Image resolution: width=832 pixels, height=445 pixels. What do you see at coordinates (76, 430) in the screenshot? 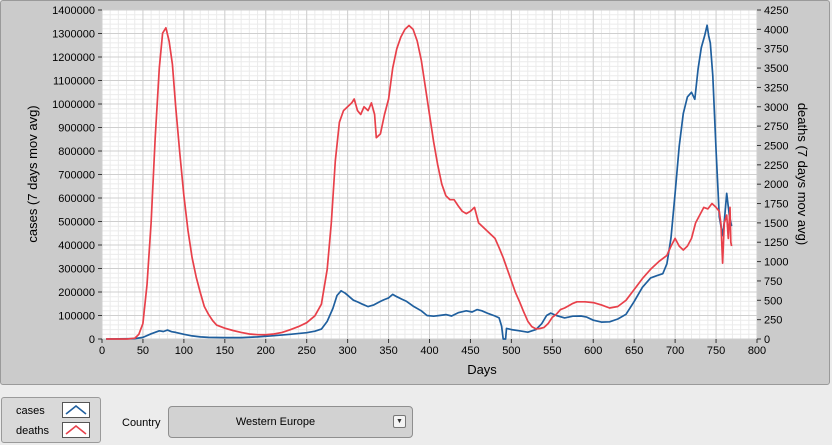
I see `legend-swatch-deaths` at bounding box center [76, 430].